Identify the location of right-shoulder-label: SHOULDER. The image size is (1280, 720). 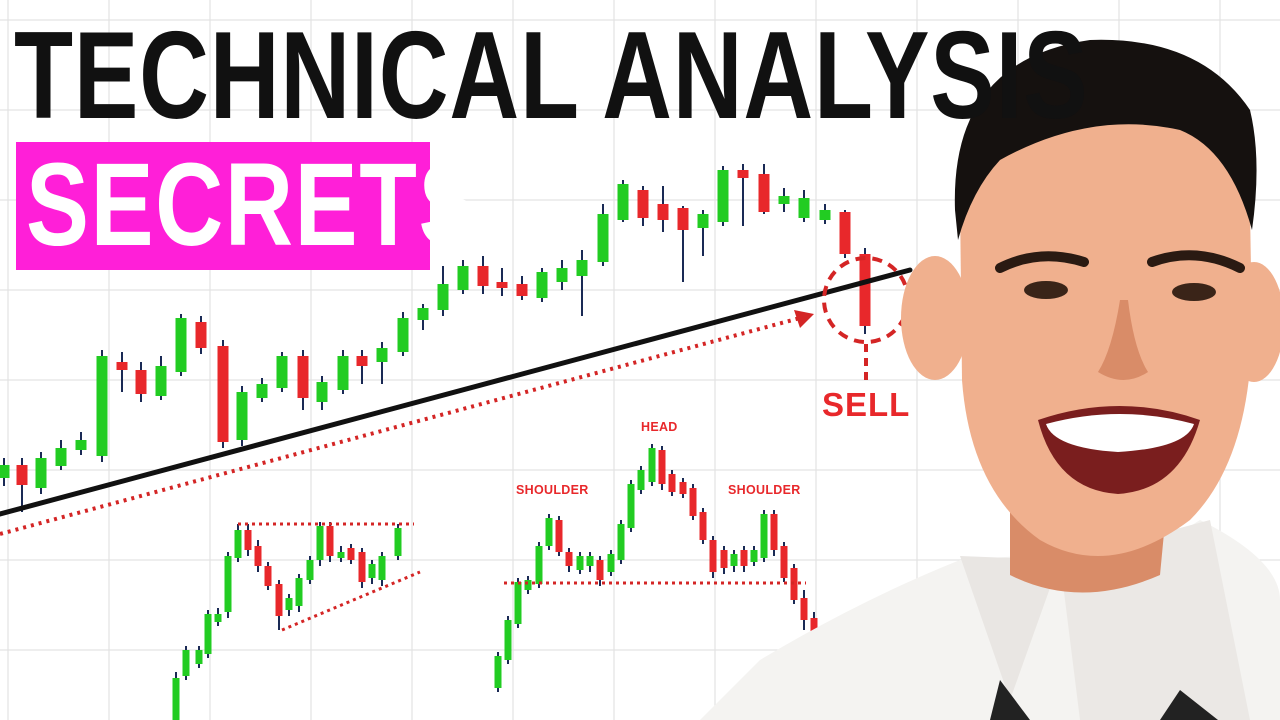
(764, 490).